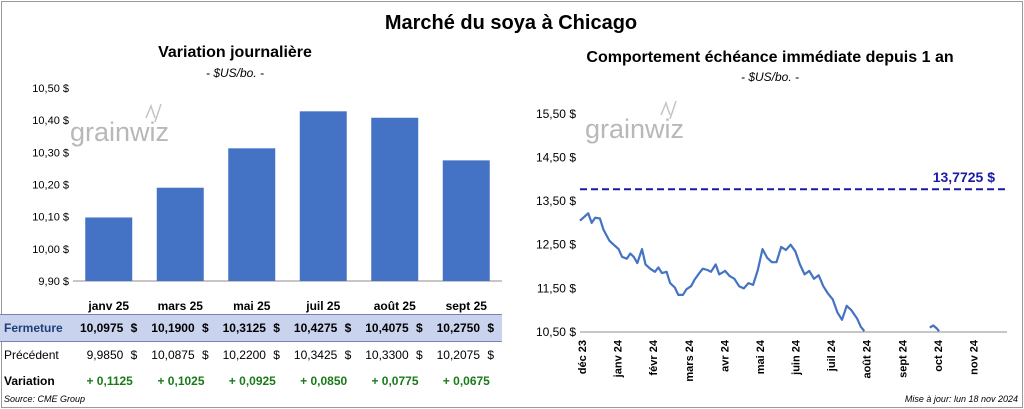 The width and height of the screenshot is (1024, 409). I want to click on variation-value: + 0,0850, so click(324, 381).